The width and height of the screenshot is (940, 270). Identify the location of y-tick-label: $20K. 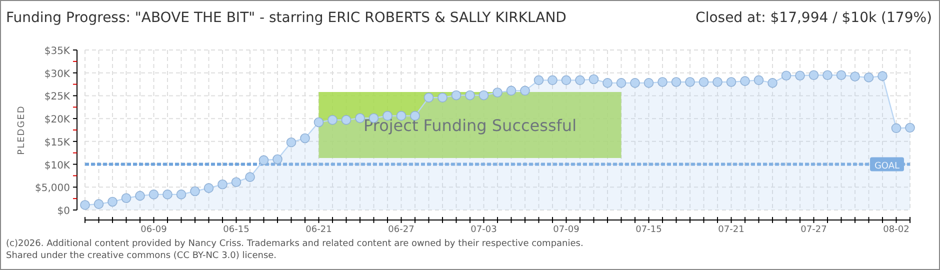
(57, 120).